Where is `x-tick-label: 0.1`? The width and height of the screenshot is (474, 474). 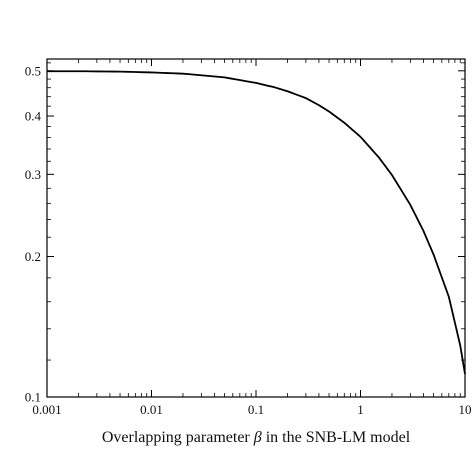
x-tick-label: 0.1 is located at coordinates (256, 409).